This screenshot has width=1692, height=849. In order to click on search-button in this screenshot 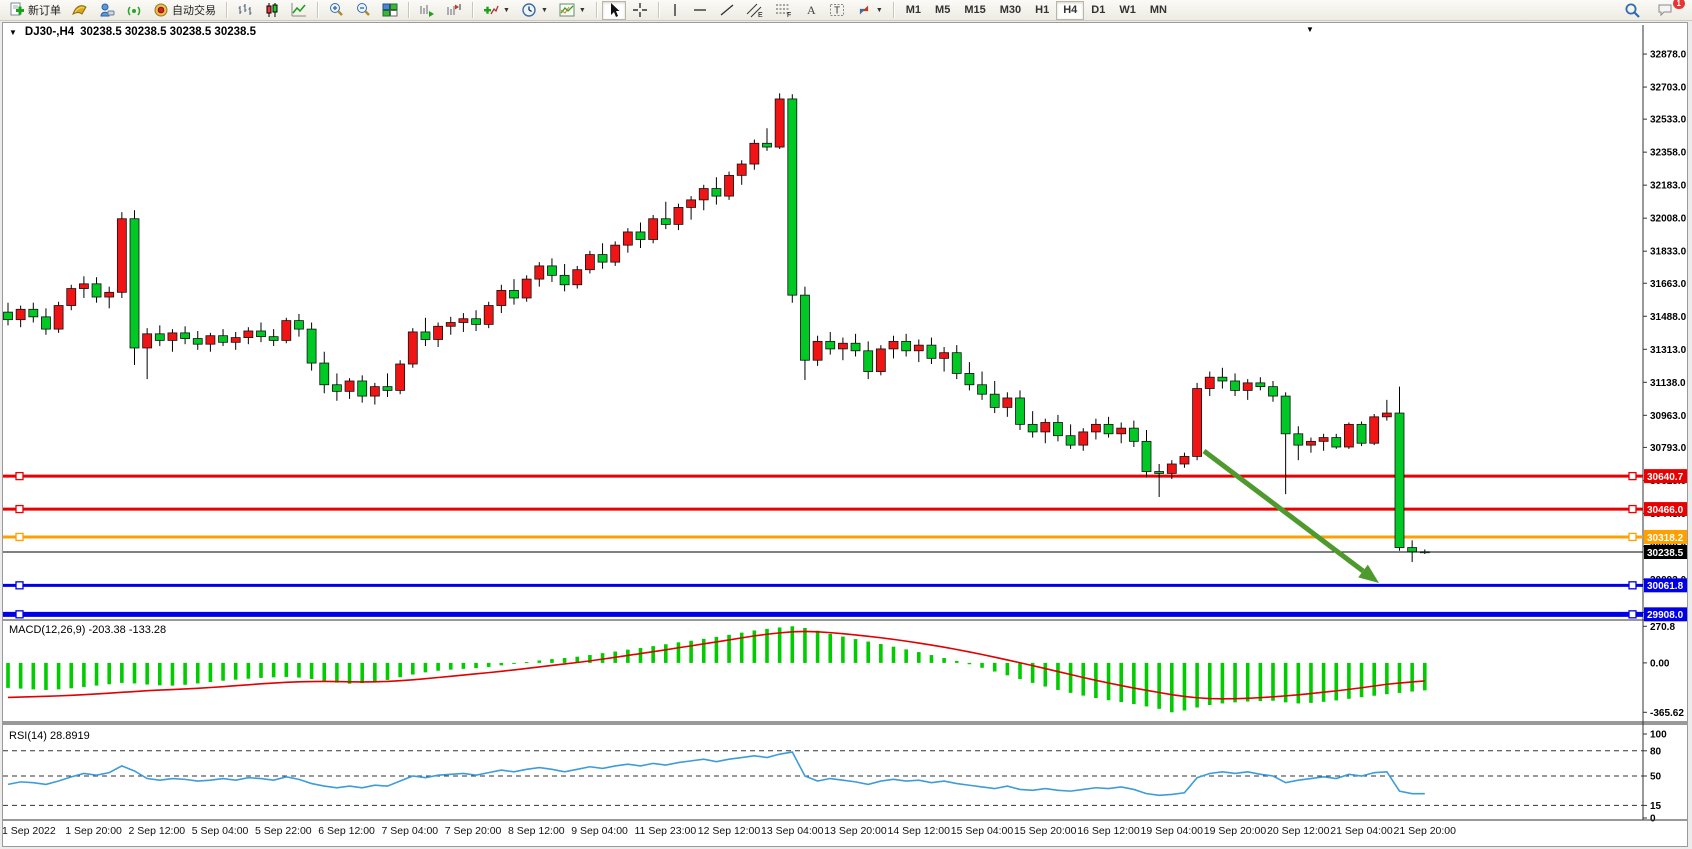, I will do `click(1632, 10)`.